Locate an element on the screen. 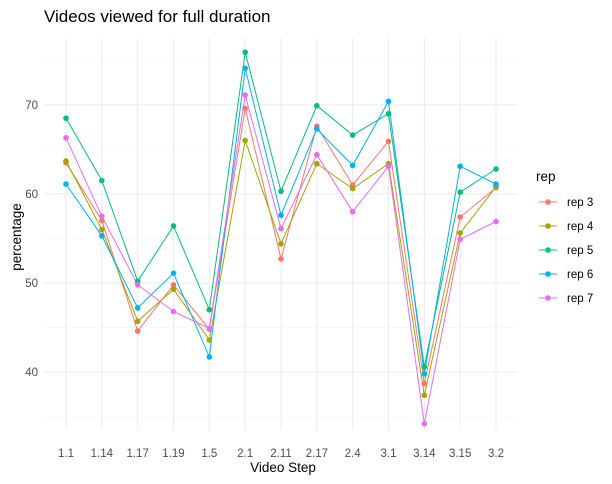 The height and width of the screenshot is (484, 612). y-tick-label: 40 is located at coordinates (31, 373).